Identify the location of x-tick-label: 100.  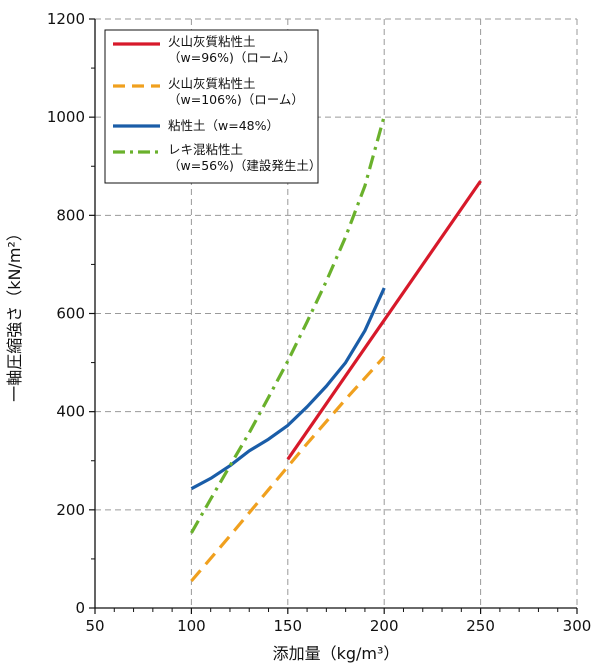
(191, 626).